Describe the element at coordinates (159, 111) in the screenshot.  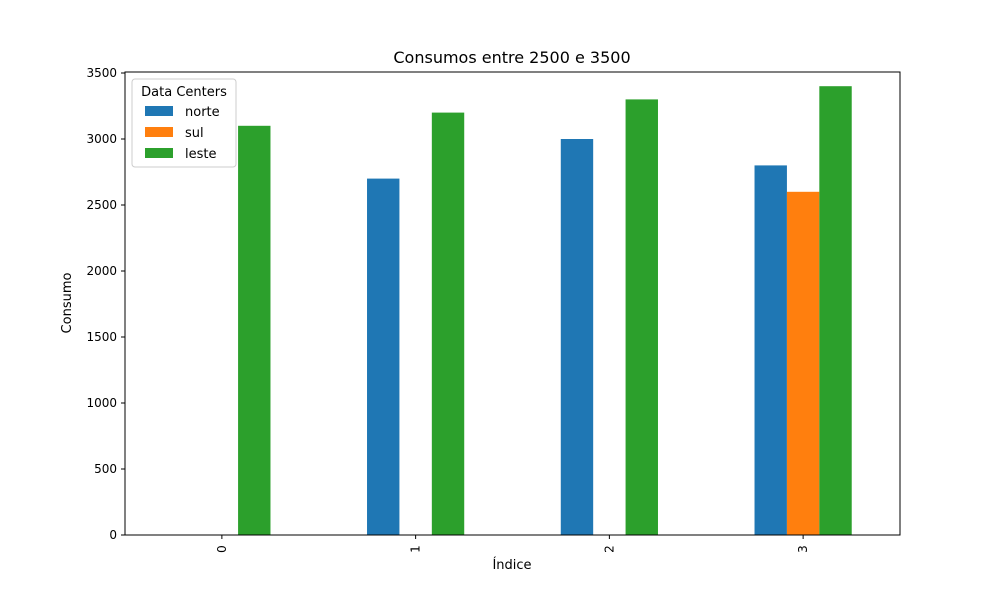
I see `legend-swatch-norte` at that location.